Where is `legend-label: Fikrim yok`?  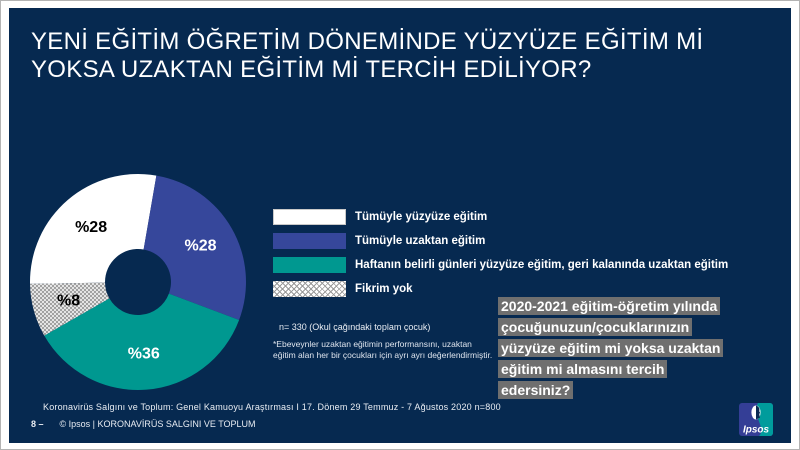 legend-label: Fikrim yok is located at coordinates (384, 289).